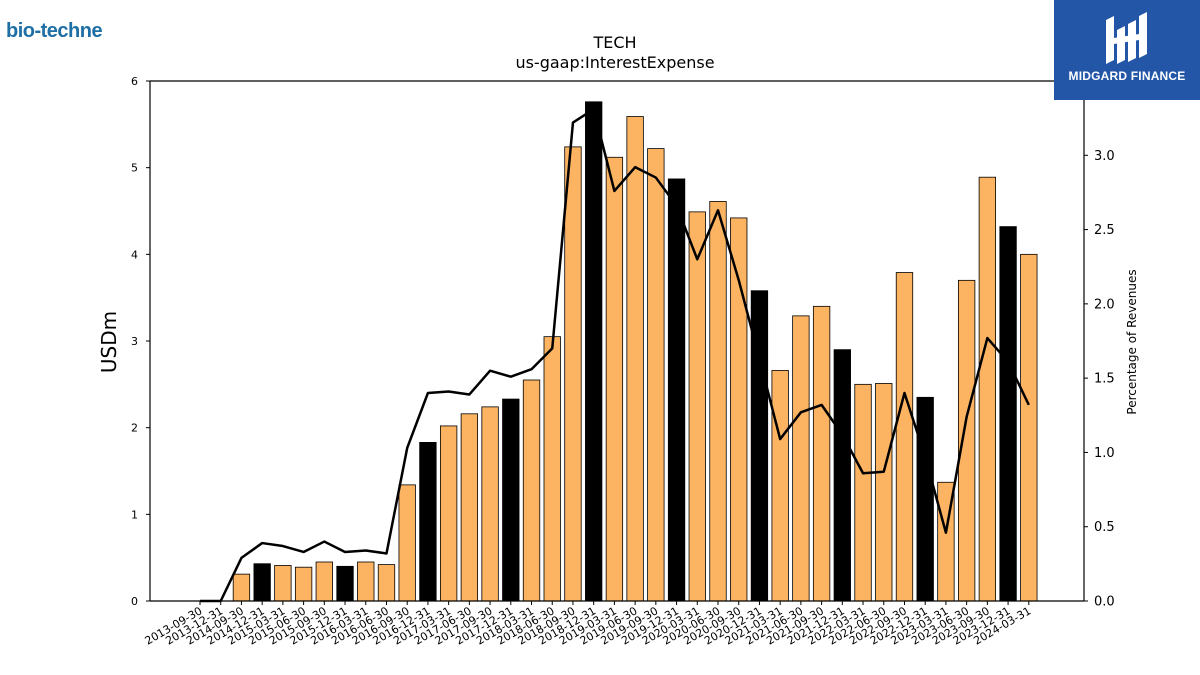  Describe the element at coordinates (1104, 304) in the screenshot. I see `y-tick-label-right: 2.0` at that location.